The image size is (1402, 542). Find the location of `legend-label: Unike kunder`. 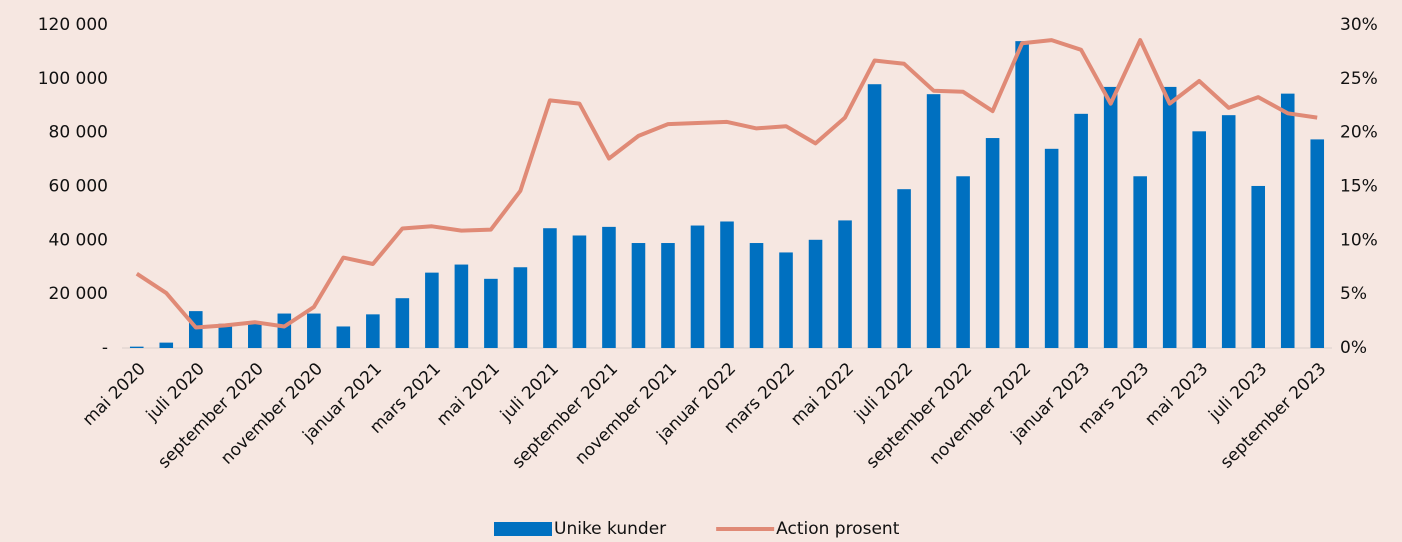

legend-label: Unike kunder is located at coordinates (610, 529).